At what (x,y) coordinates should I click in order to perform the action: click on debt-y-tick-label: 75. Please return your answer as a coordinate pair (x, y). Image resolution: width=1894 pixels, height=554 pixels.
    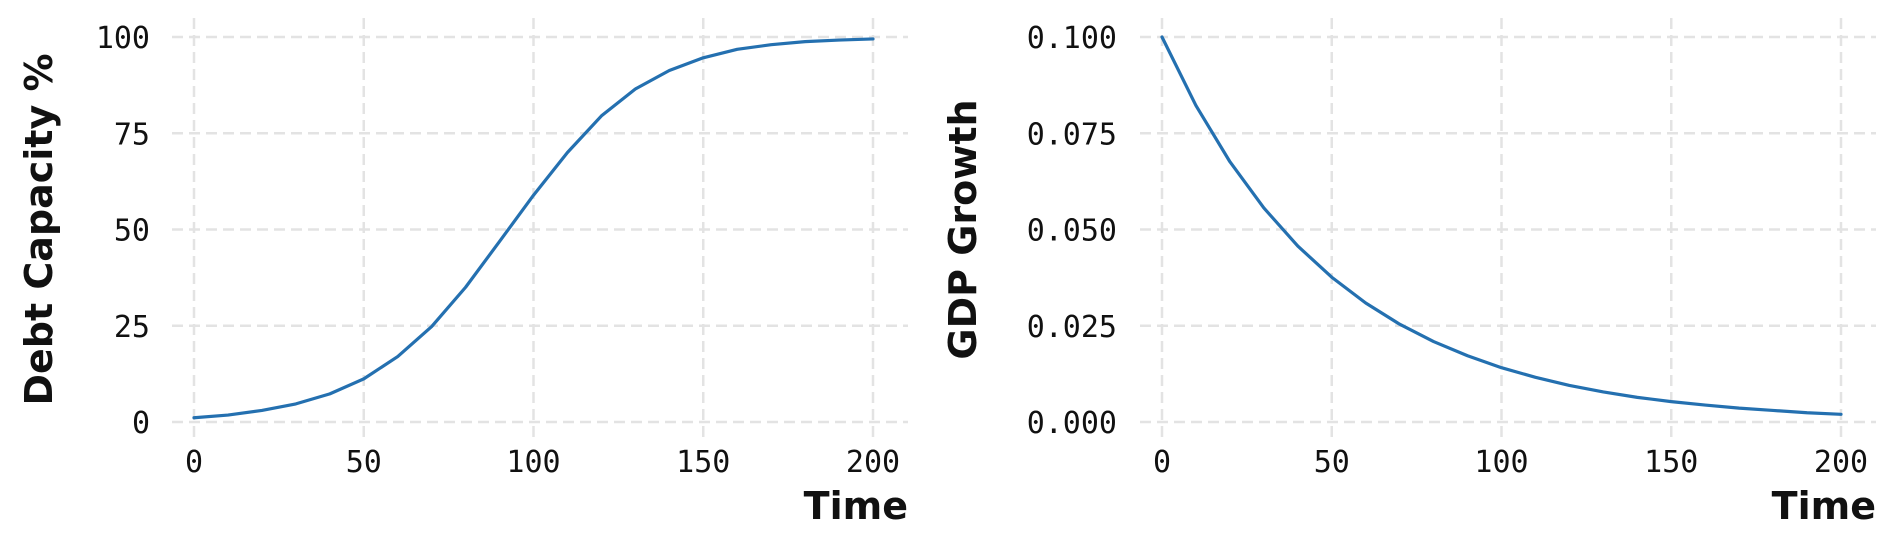
    Looking at the image, I should click on (132, 134).